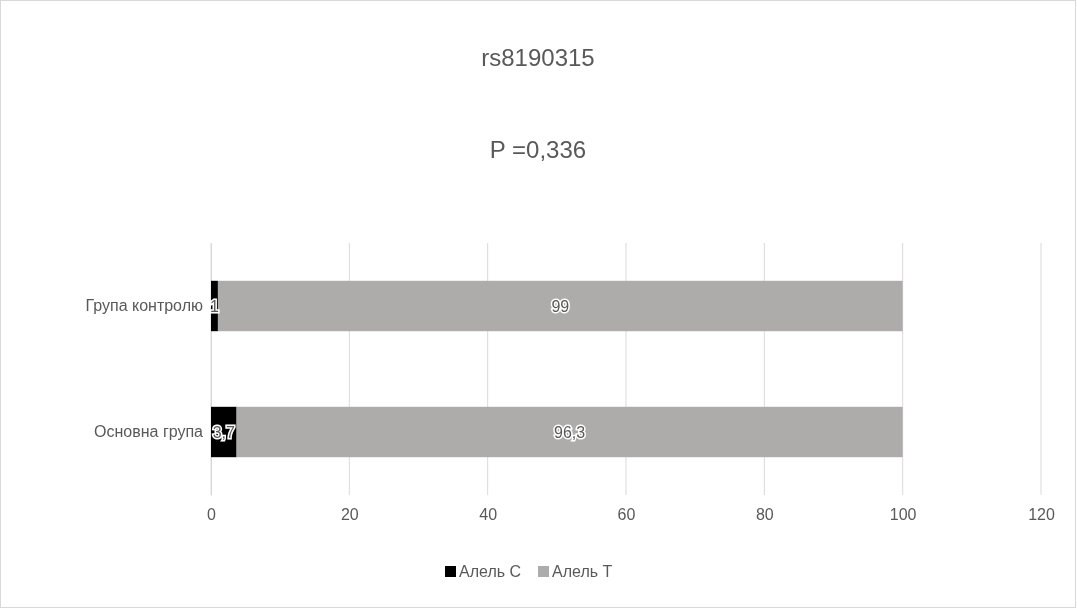 The width and height of the screenshot is (1077, 609). What do you see at coordinates (764, 515) in the screenshot?
I see `x-tick-label: 80` at bounding box center [764, 515].